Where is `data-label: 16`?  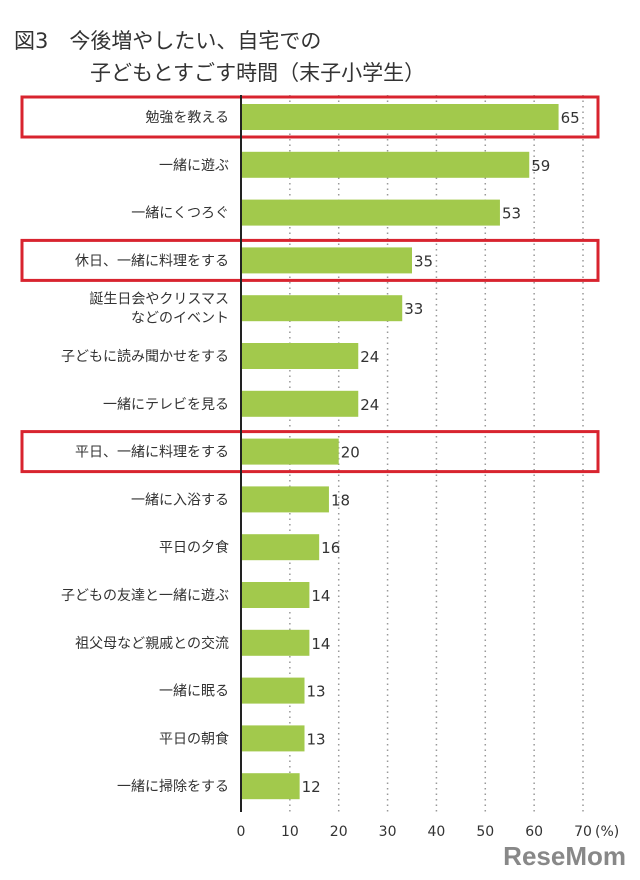 data-label: 16 is located at coordinates (330, 548).